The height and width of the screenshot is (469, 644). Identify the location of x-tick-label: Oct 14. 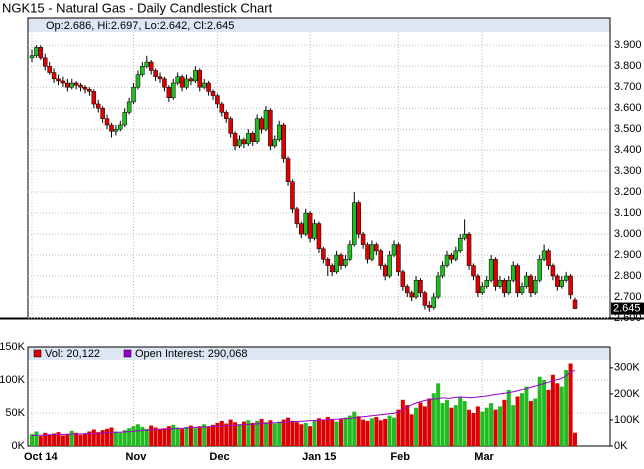
(41, 457).